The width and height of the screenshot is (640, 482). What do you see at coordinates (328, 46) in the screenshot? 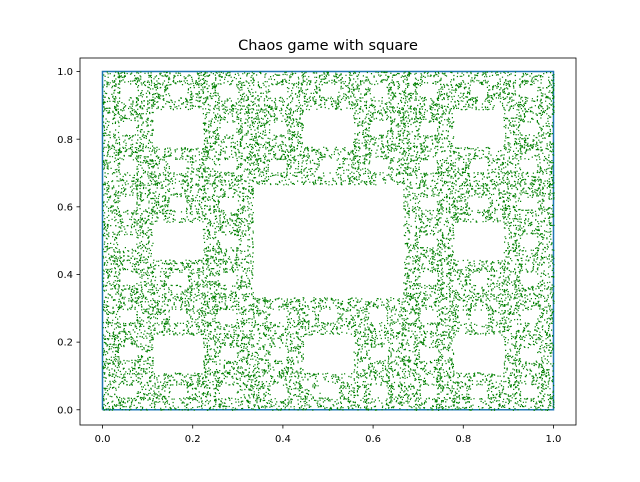
I see `chart-title: Chaos game with square` at bounding box center [328, 46].